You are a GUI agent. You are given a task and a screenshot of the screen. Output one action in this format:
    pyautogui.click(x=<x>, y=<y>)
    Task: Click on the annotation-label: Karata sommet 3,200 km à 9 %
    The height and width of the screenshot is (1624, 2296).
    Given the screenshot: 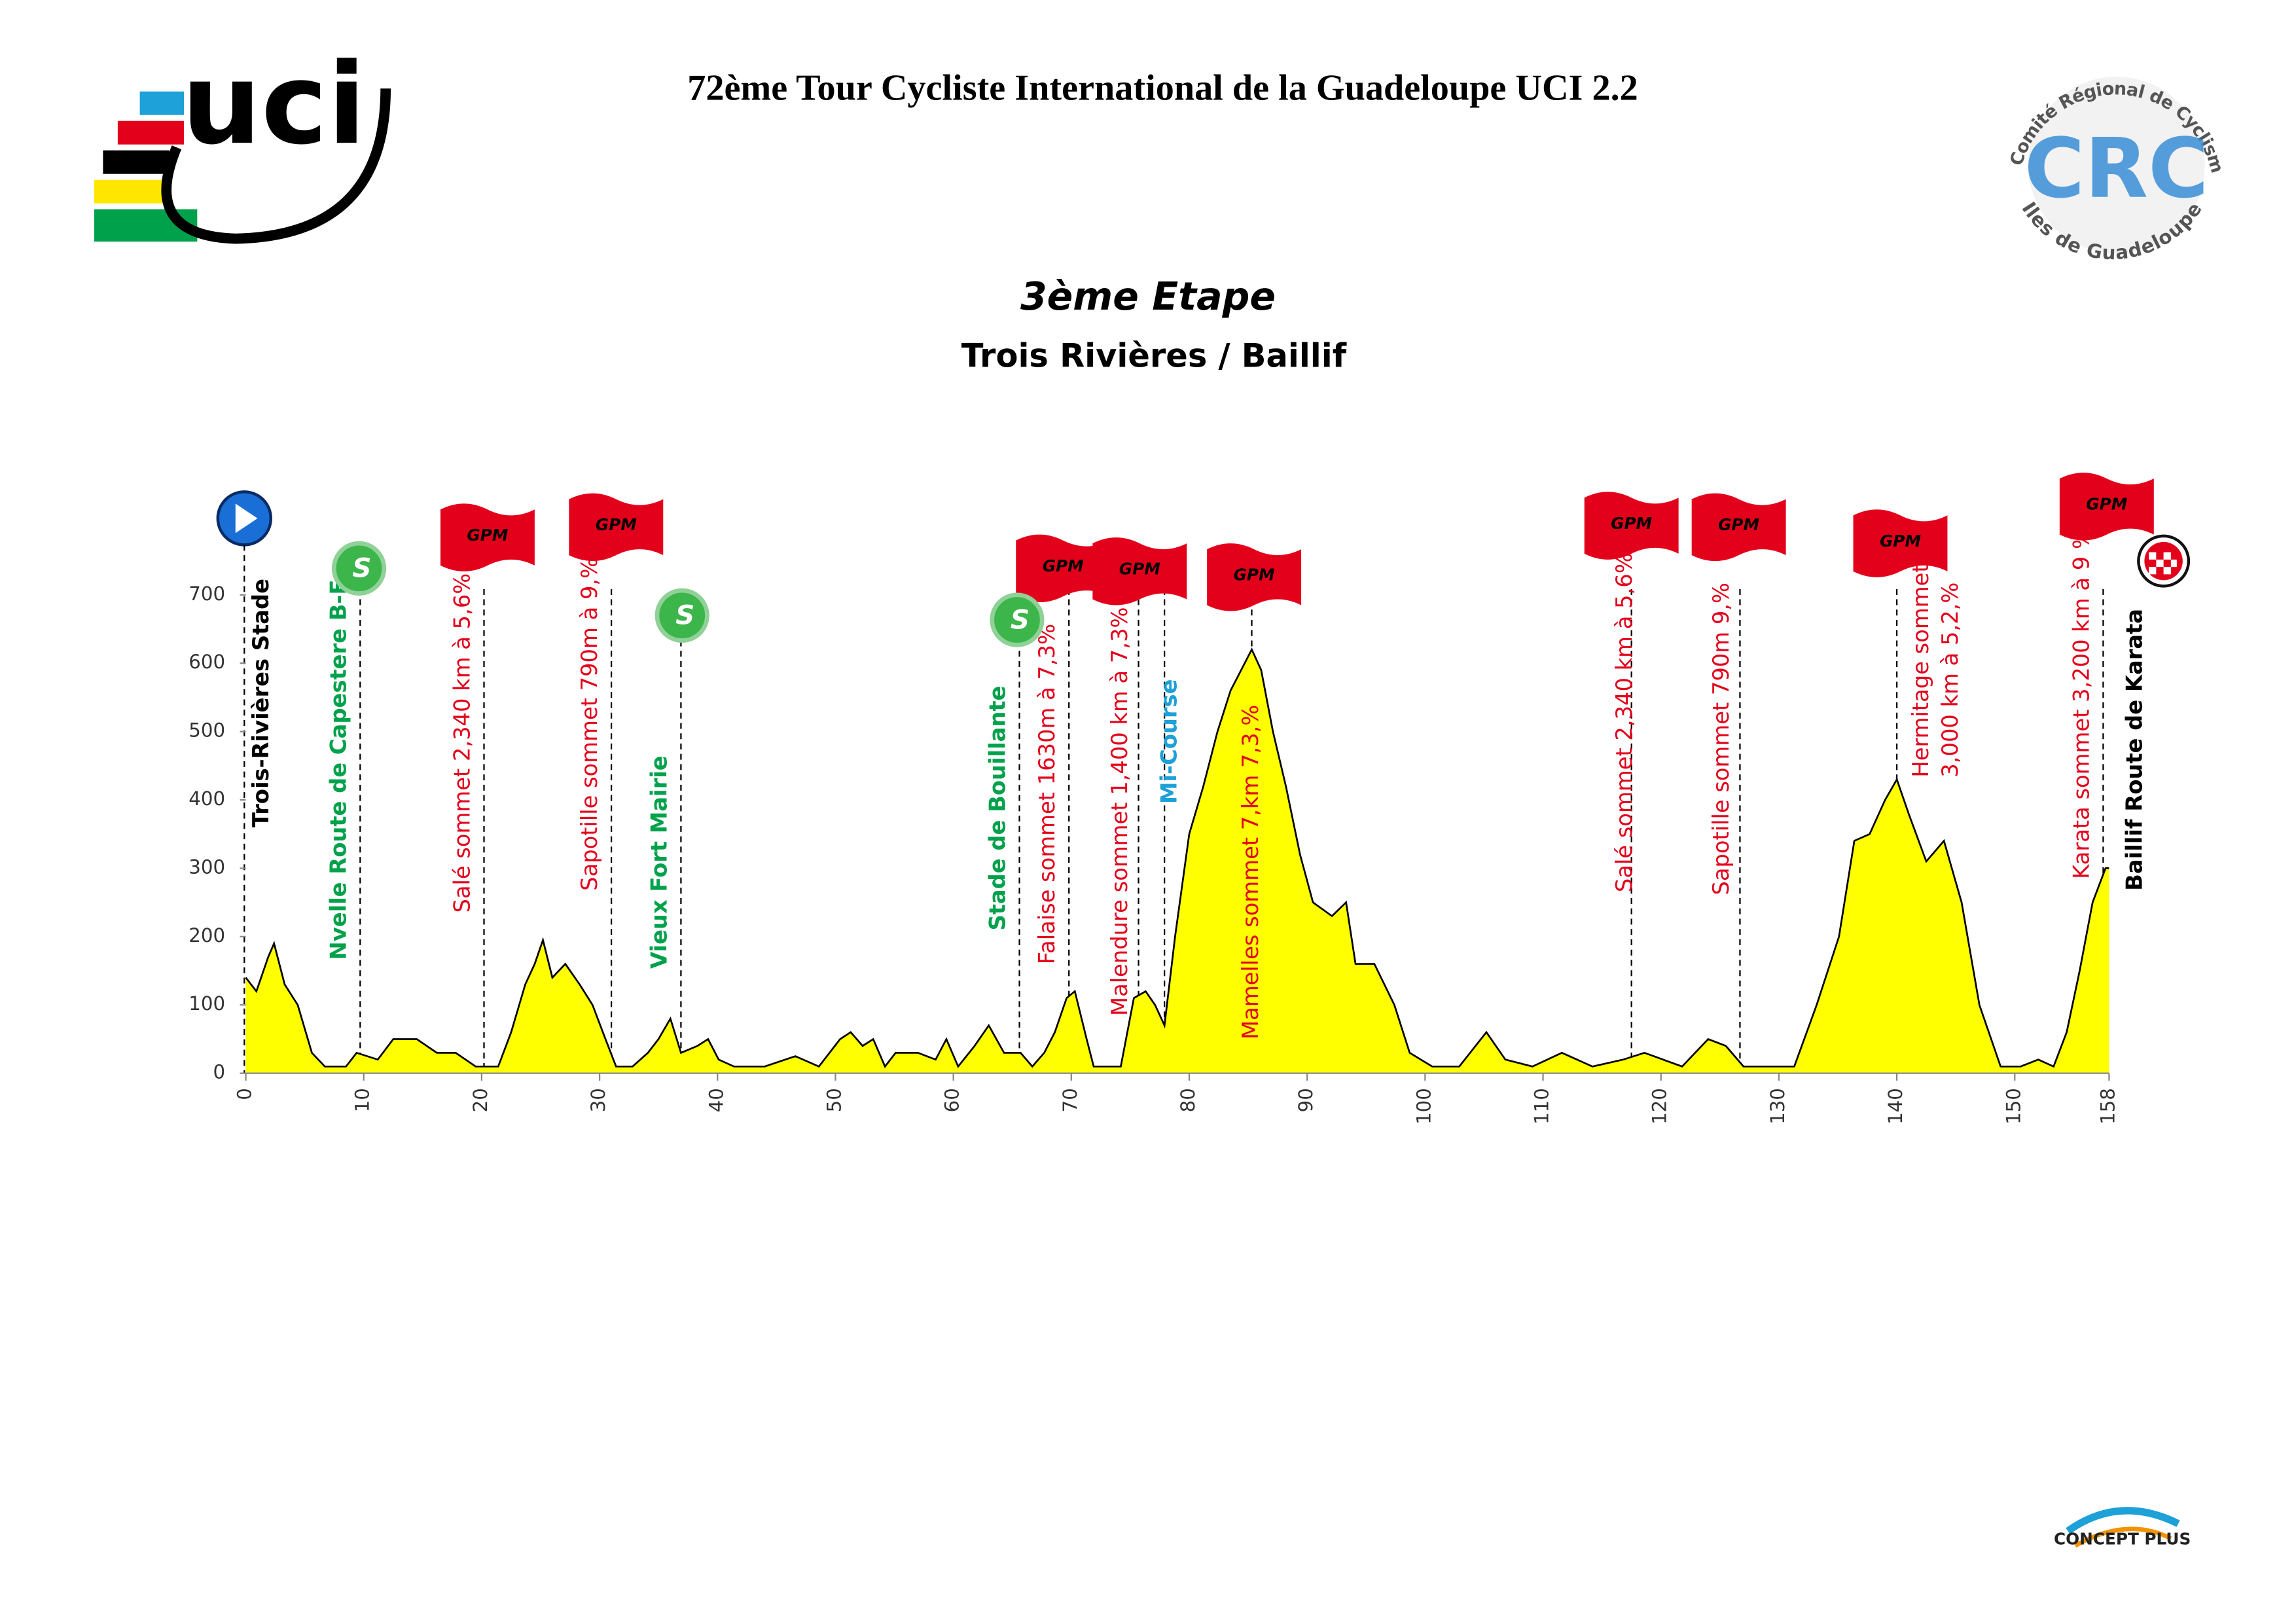 What is the action you would take?
    pyautogui.click(x=2081, y=703)
    